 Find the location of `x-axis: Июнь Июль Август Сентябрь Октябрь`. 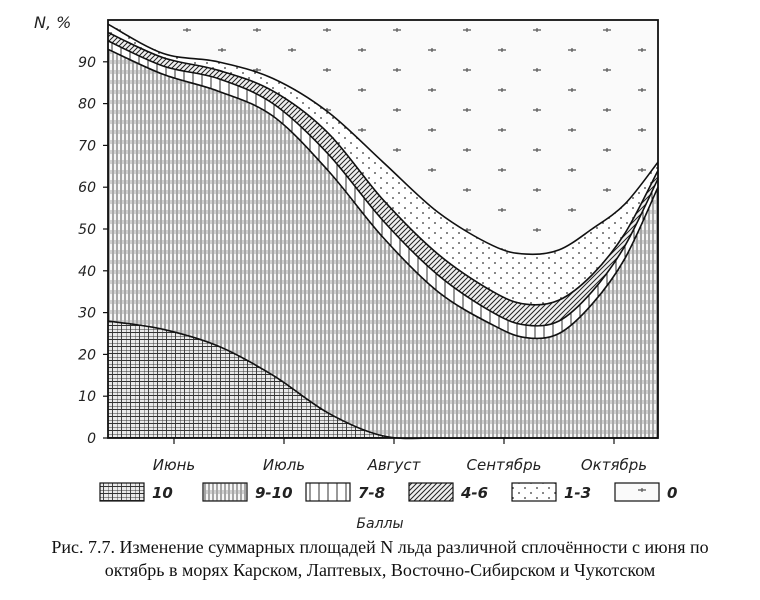

x-axis: Июнь Июль Август Сентябрь Октябрь is located at coordinates (400, 456).